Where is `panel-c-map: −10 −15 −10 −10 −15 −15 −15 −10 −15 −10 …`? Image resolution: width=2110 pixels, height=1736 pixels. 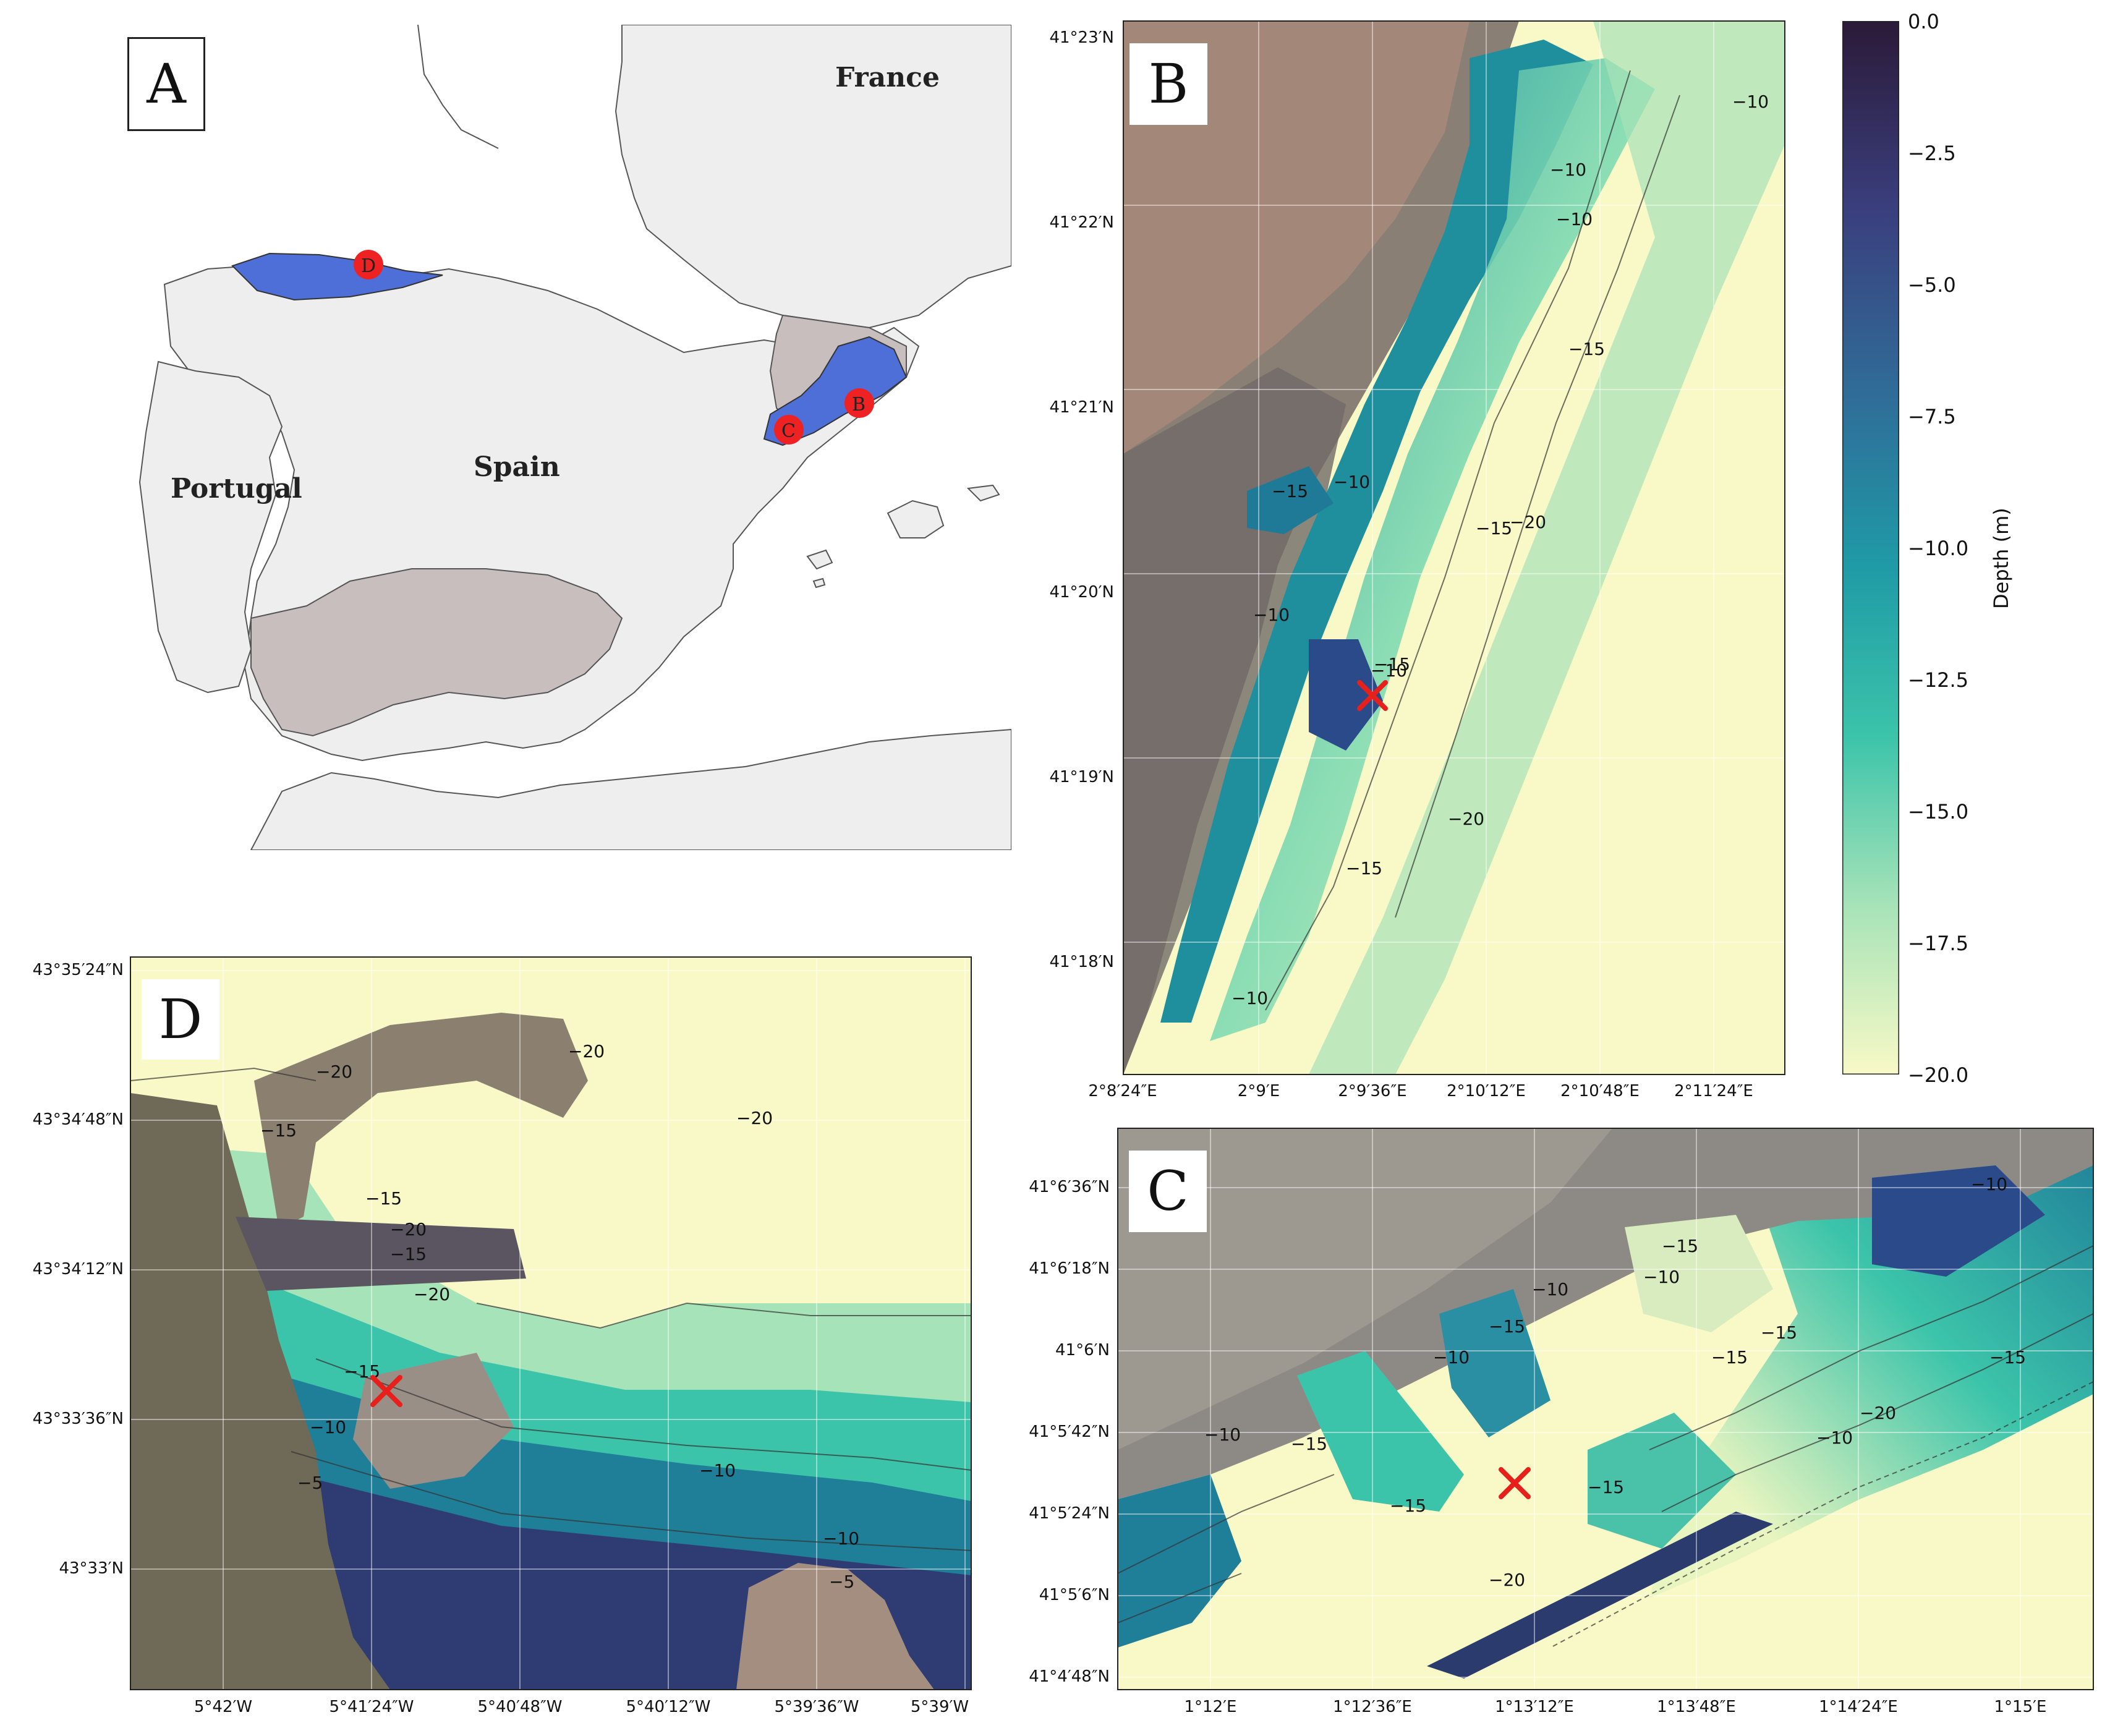 panel-c-map: −10 −15 −10 −10 −15 −15 −15 −10 −15 −10 … is located at coordinates (1605, 1409).